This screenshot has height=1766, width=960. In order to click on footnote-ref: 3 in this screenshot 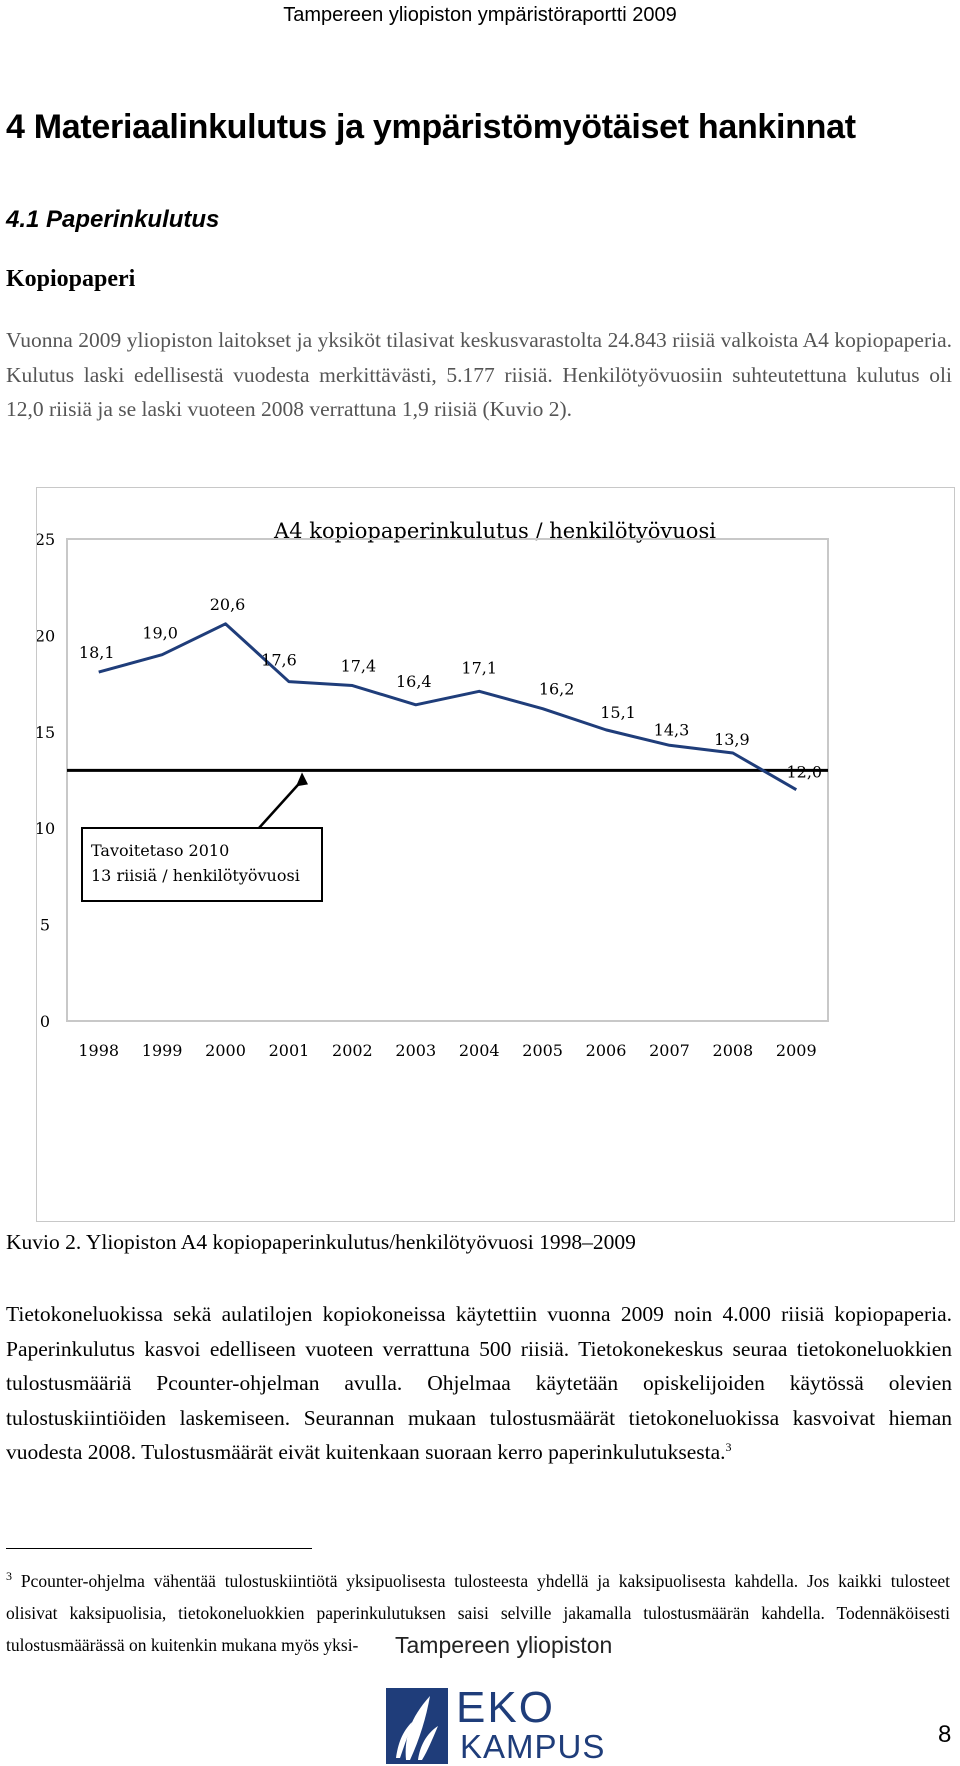, I will do `click(728, 1446)`.